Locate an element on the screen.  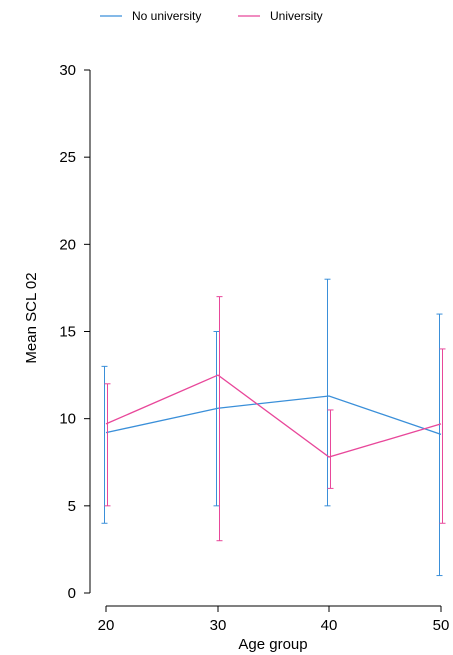
x-tick-label: 40 is located at coordinates (329, 625).